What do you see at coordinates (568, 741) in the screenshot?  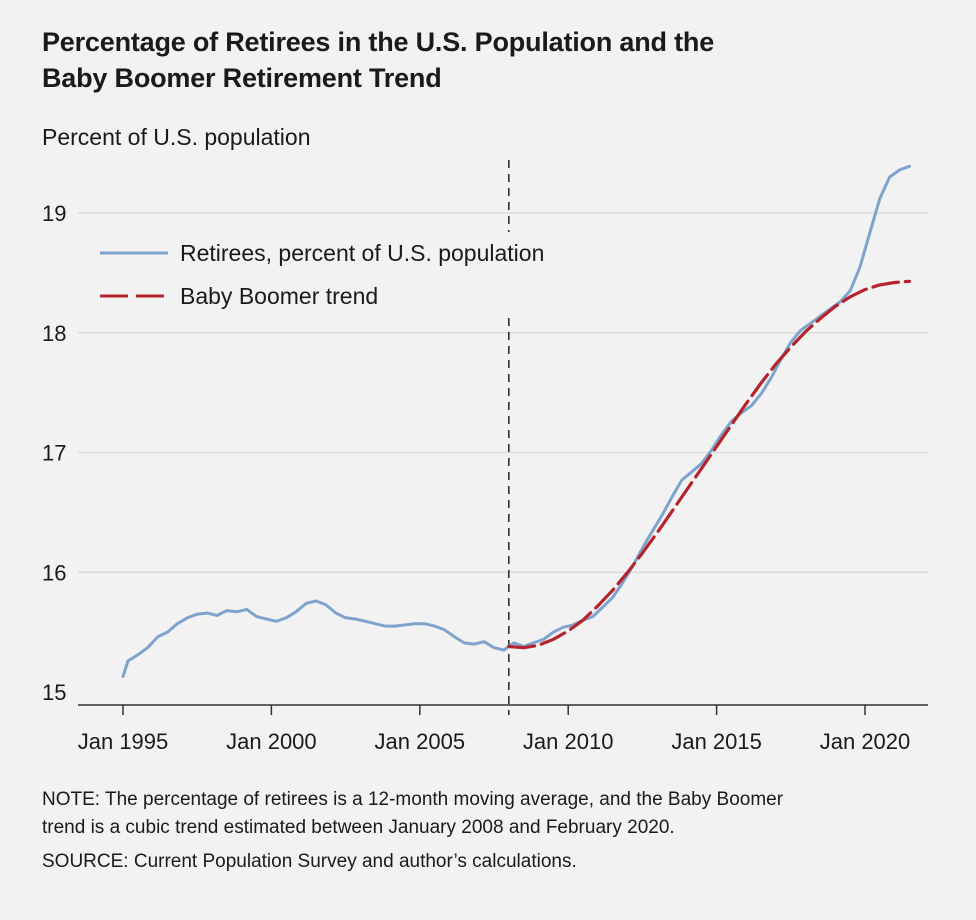 I see `x-tick-label-2010: Jan 2010` at bounding box center [568, 741].